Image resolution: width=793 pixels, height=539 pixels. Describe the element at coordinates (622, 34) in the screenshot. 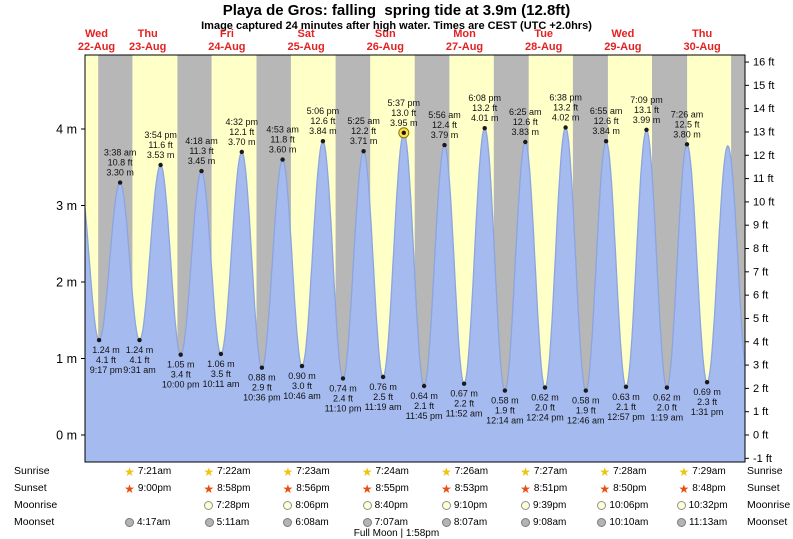

I see `day-label-dow: Wed` at that location.